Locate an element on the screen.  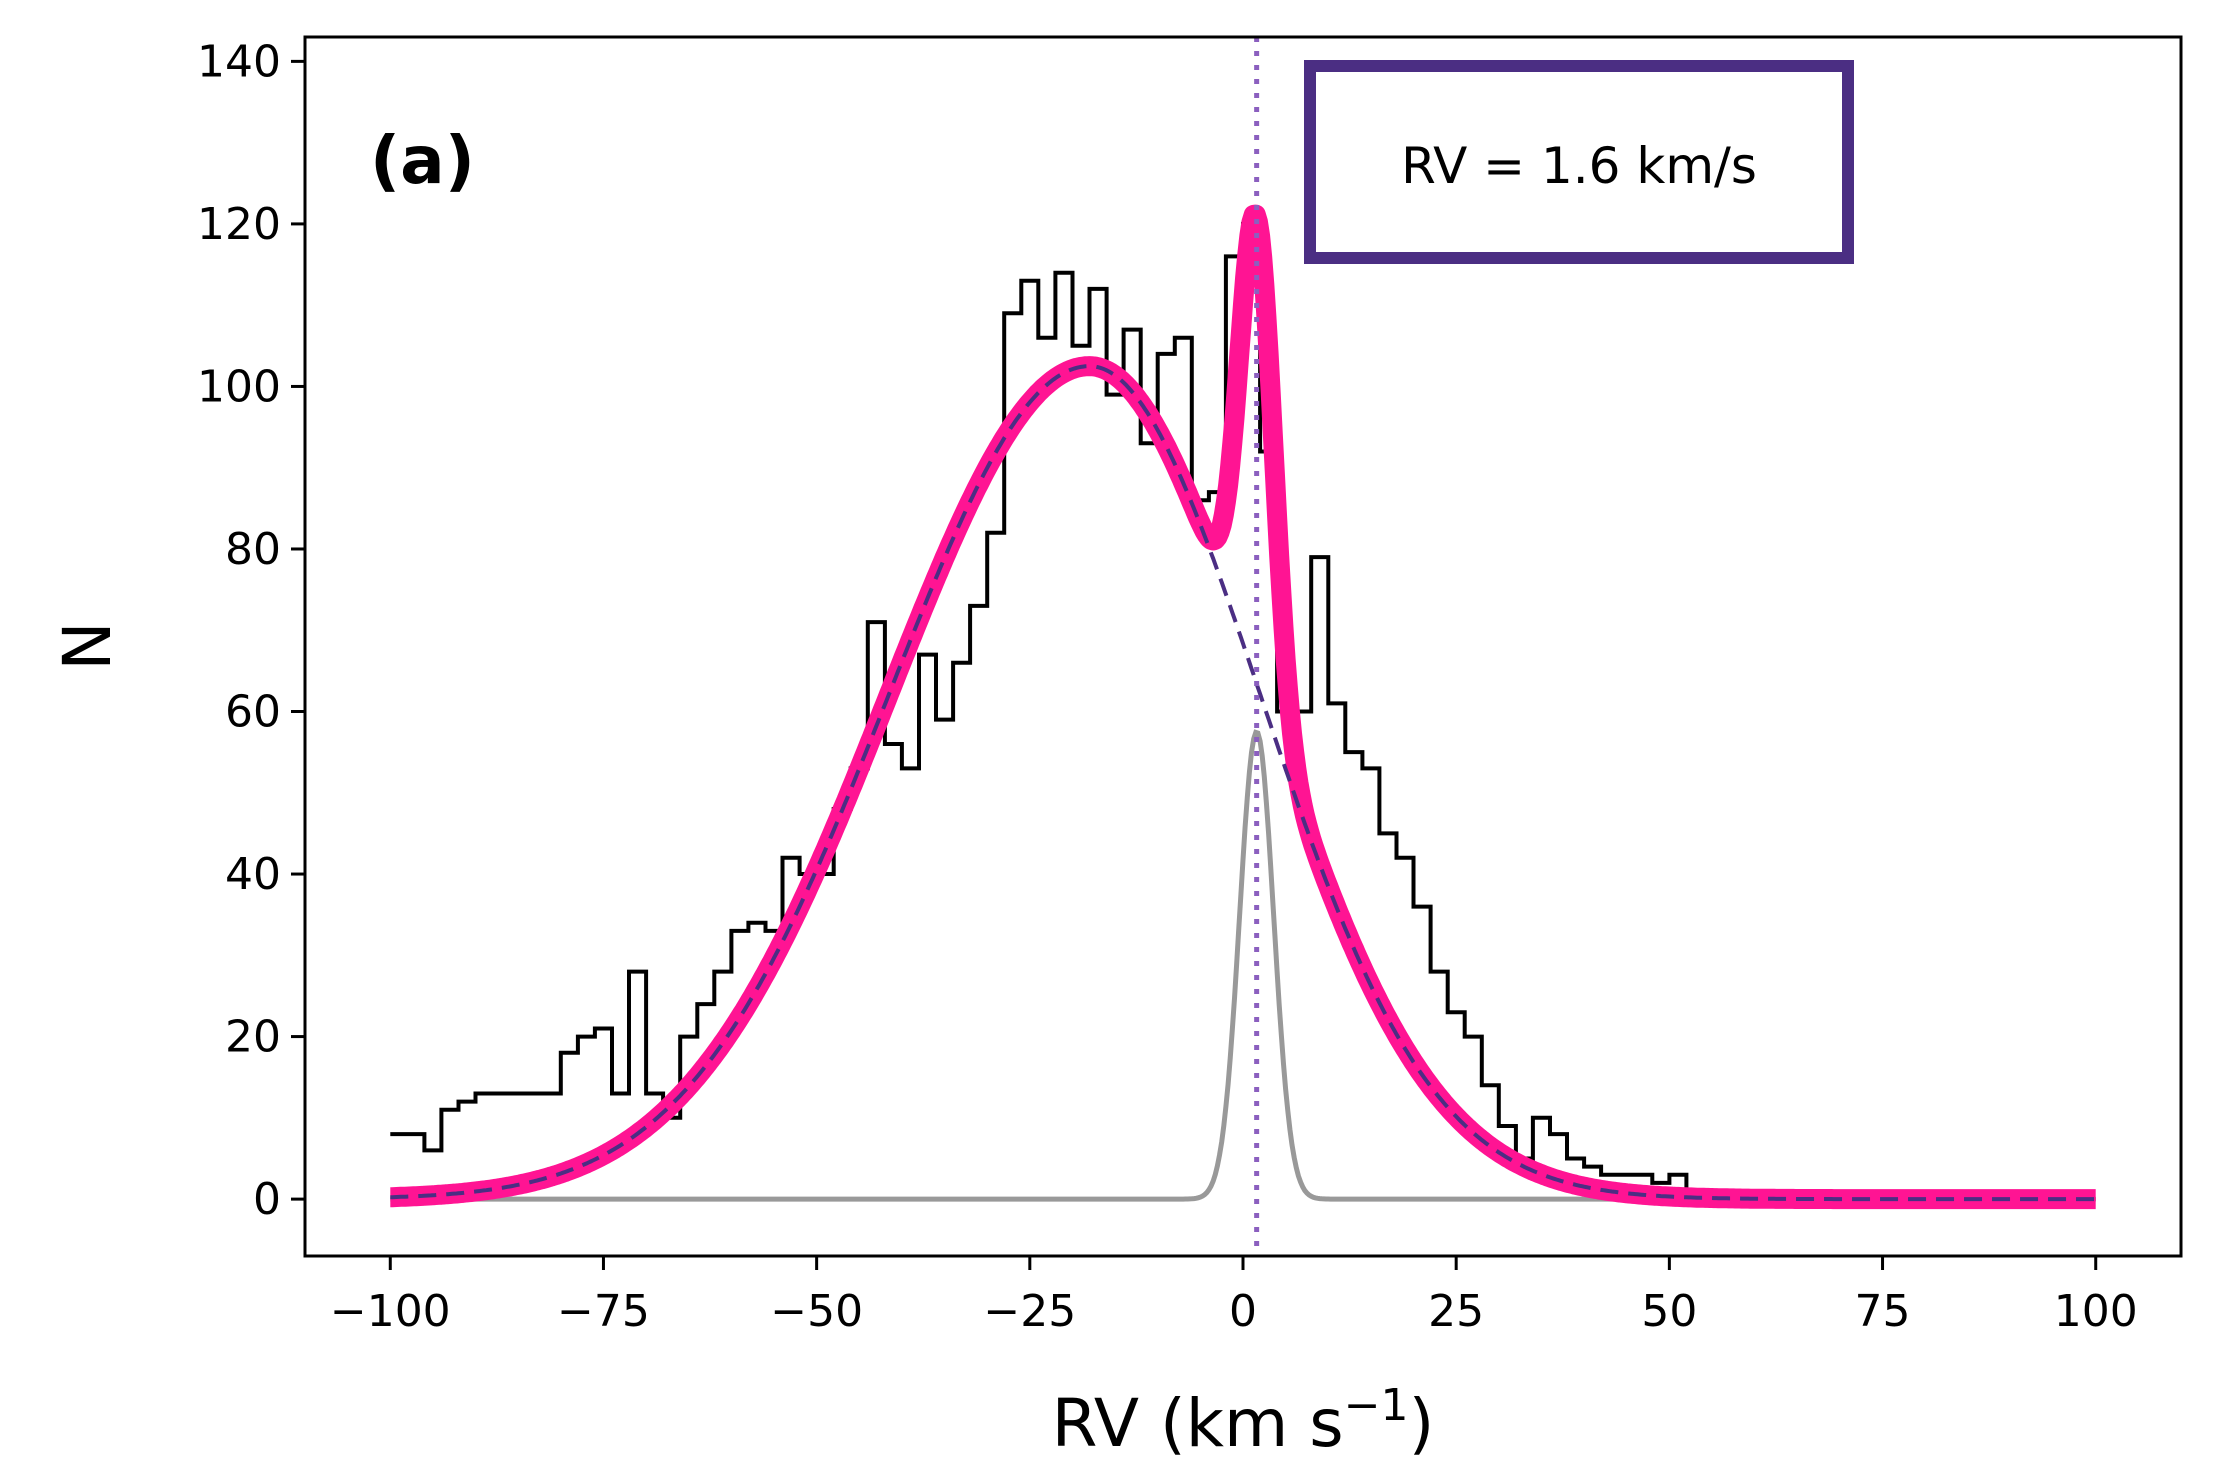
x-axis-label-main: RV (km s is located at coordinates (1198, 1423).